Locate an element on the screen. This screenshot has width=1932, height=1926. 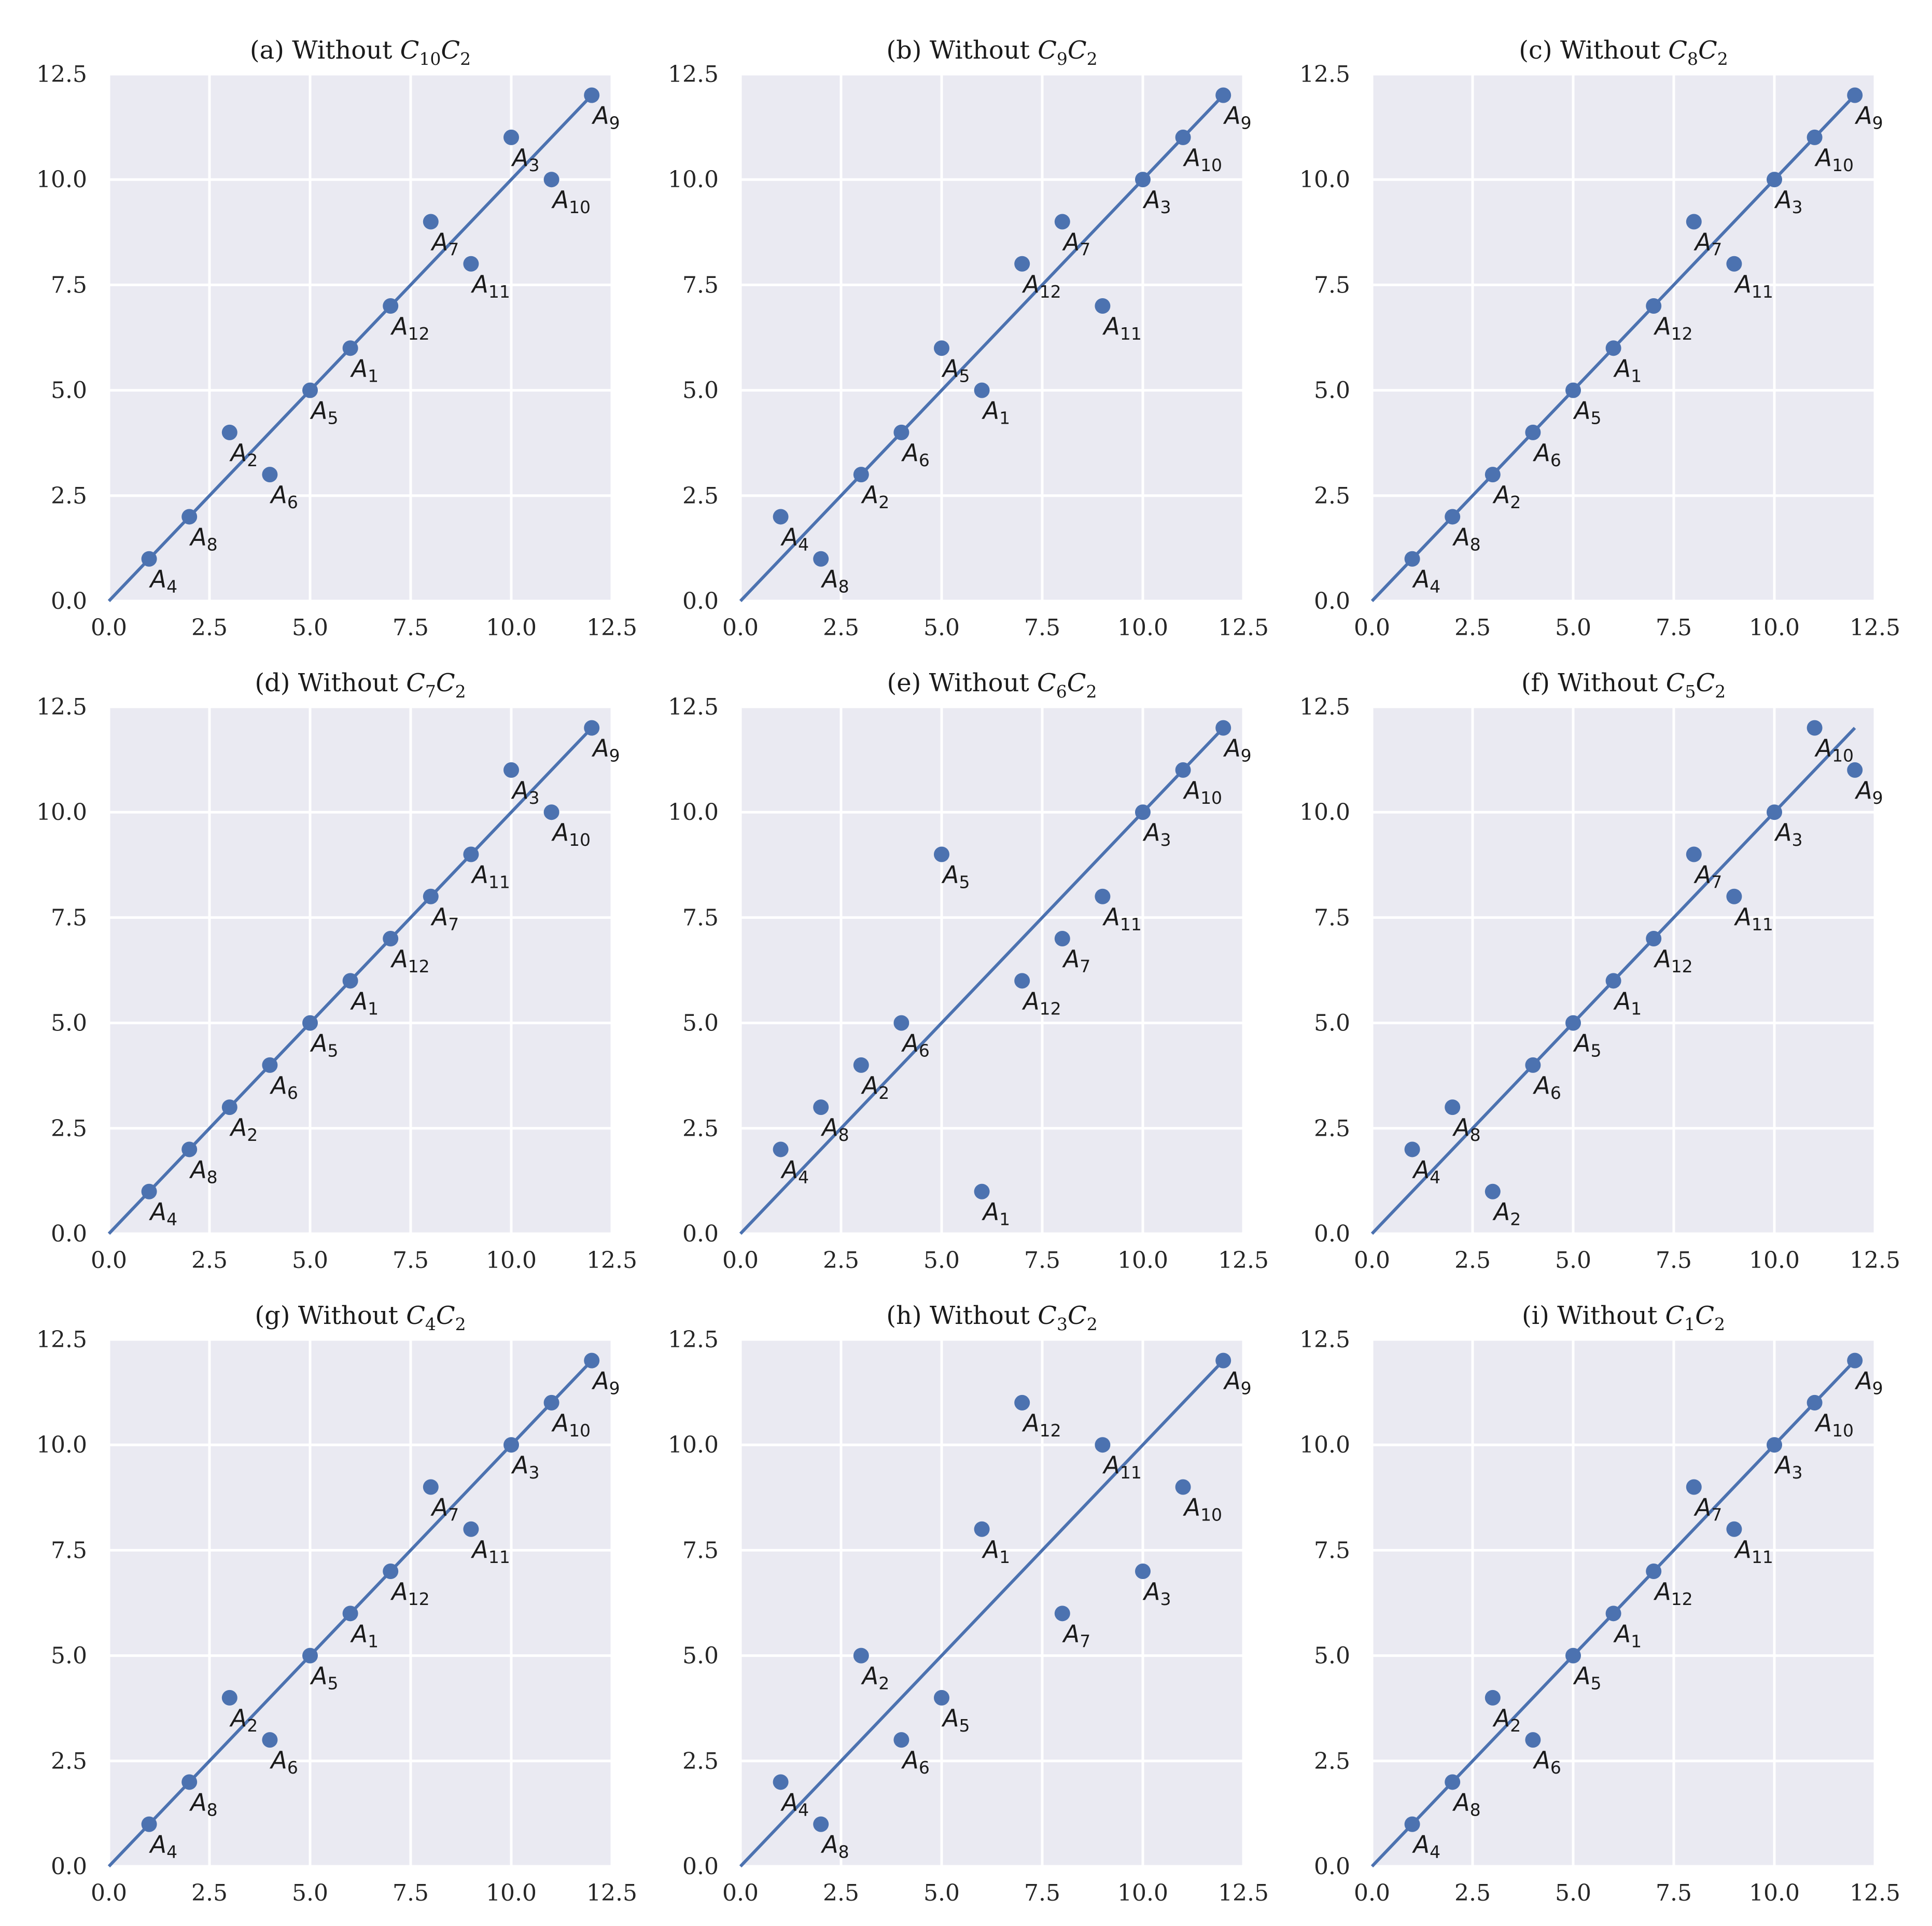
point-label: A5 is located at coordinates (955, 1720).